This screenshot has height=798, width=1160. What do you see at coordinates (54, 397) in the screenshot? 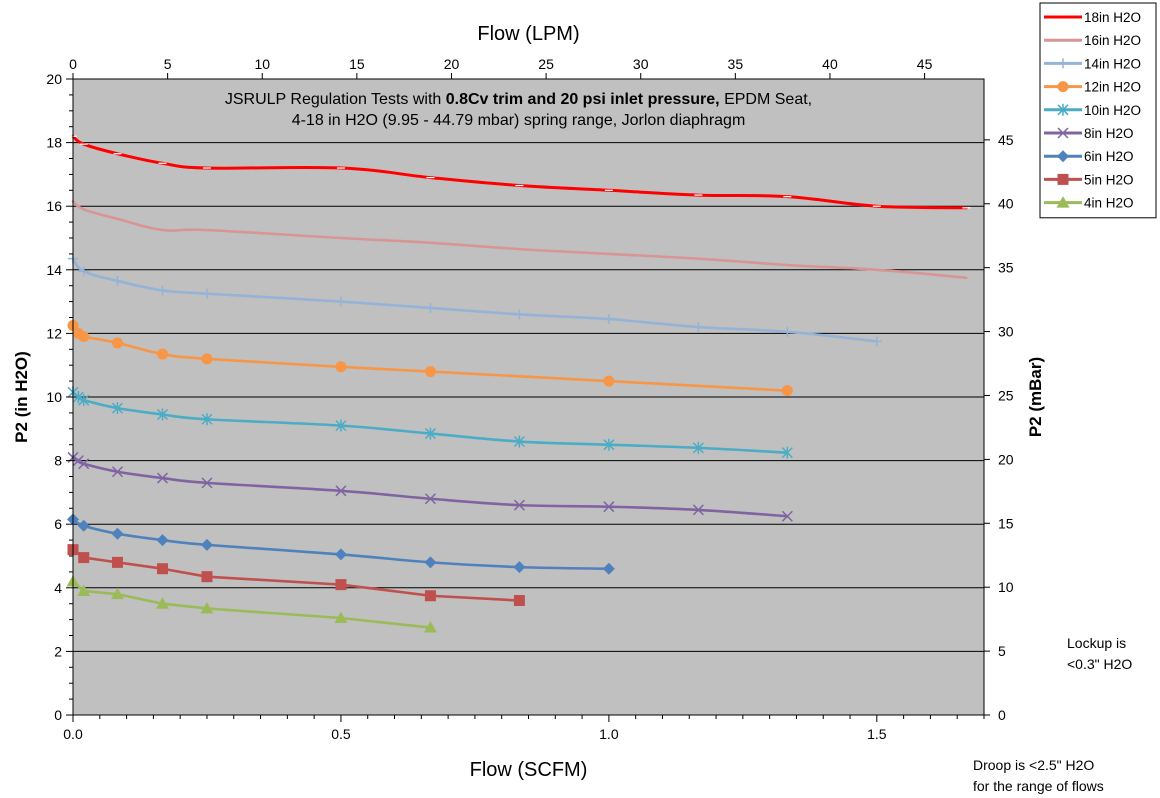
I see `y-tick-label: 10` at bounding box center [54, 397].